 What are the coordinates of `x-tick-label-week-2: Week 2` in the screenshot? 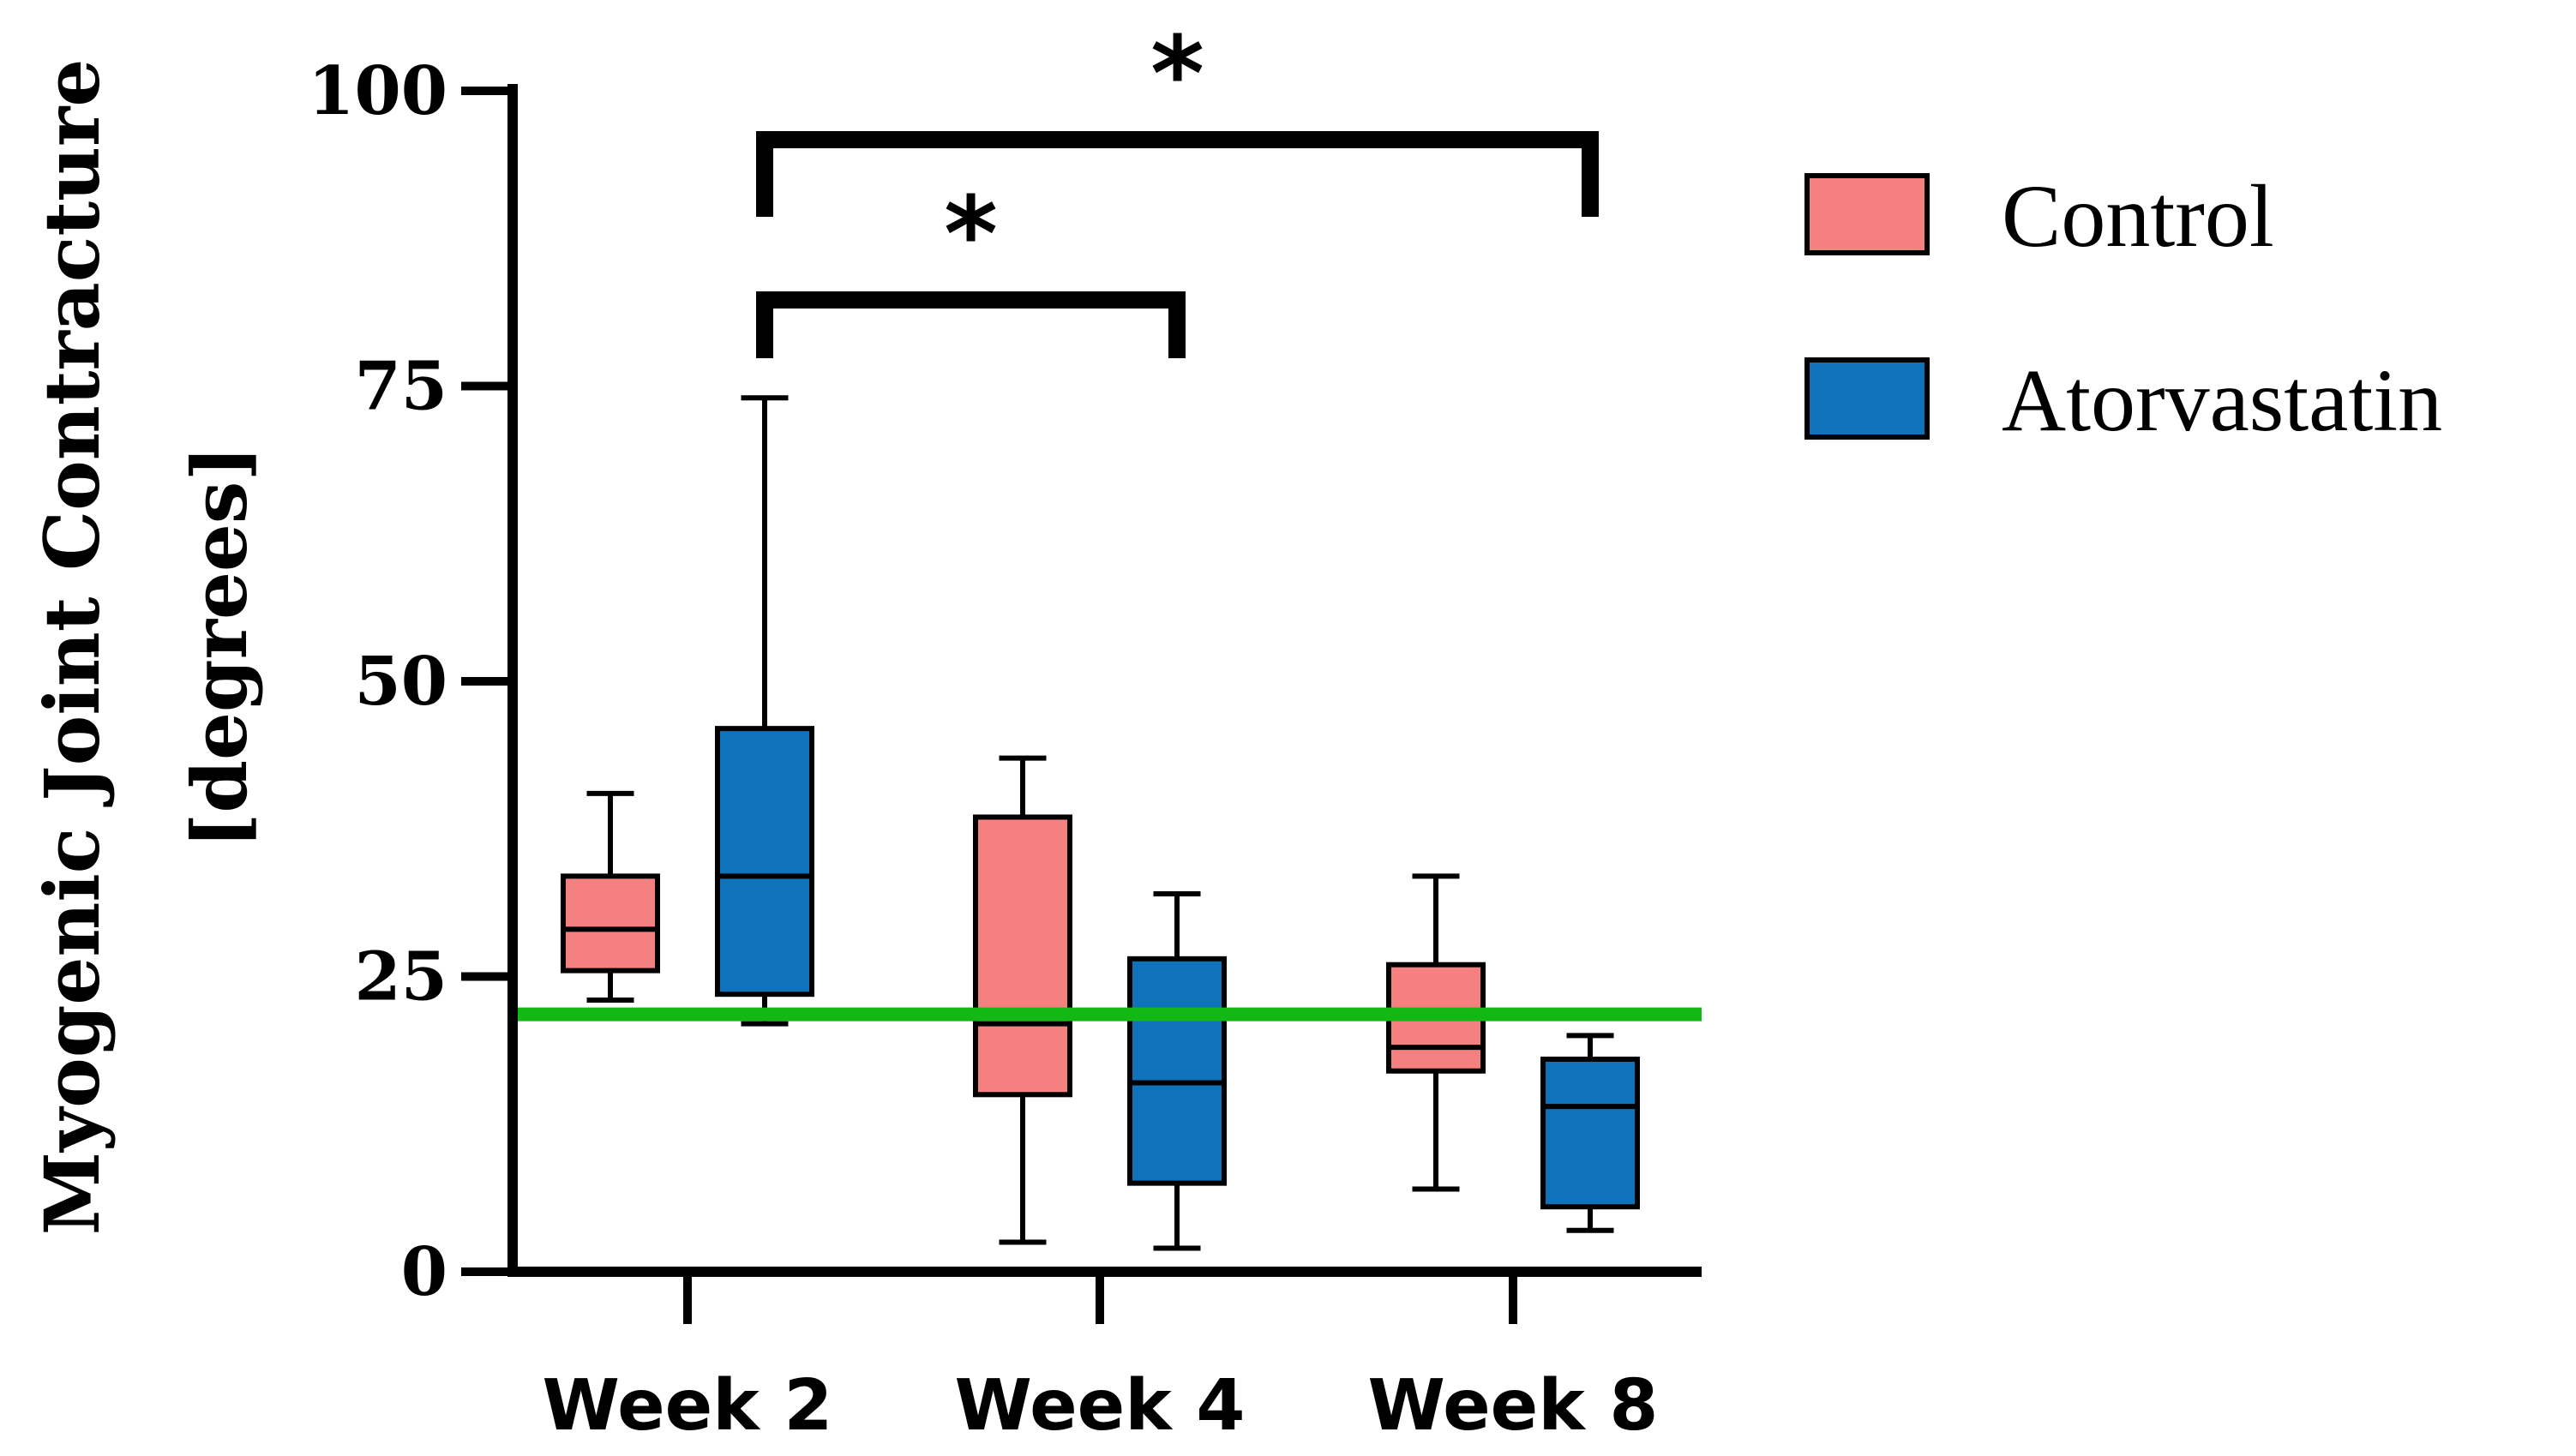 It's located at (688, 1406).